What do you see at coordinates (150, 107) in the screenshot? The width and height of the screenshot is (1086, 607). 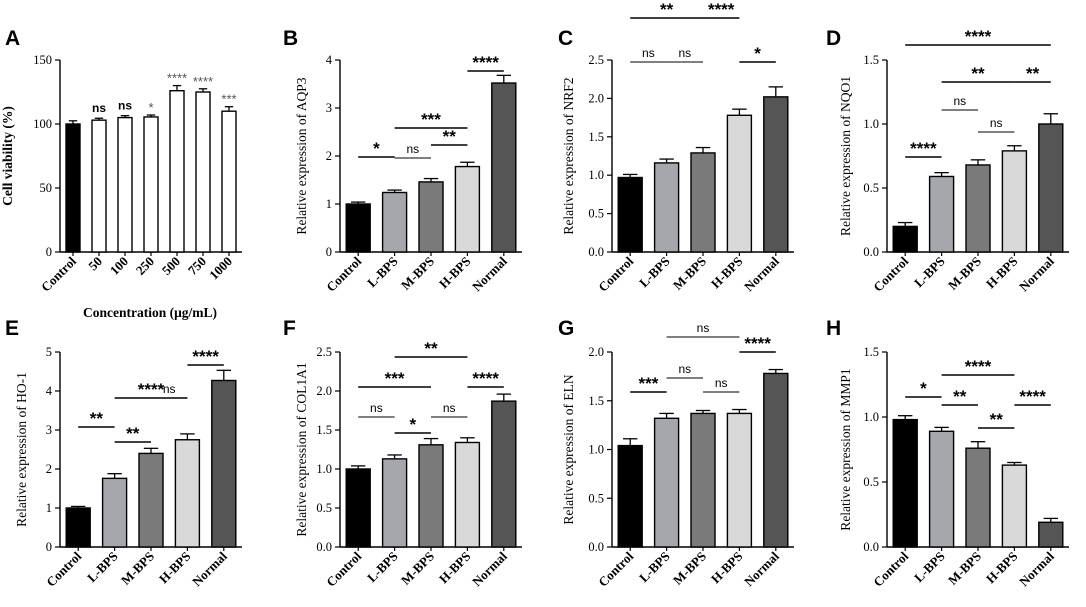 I see `significance-label: *` at bounding box center [150, 107].